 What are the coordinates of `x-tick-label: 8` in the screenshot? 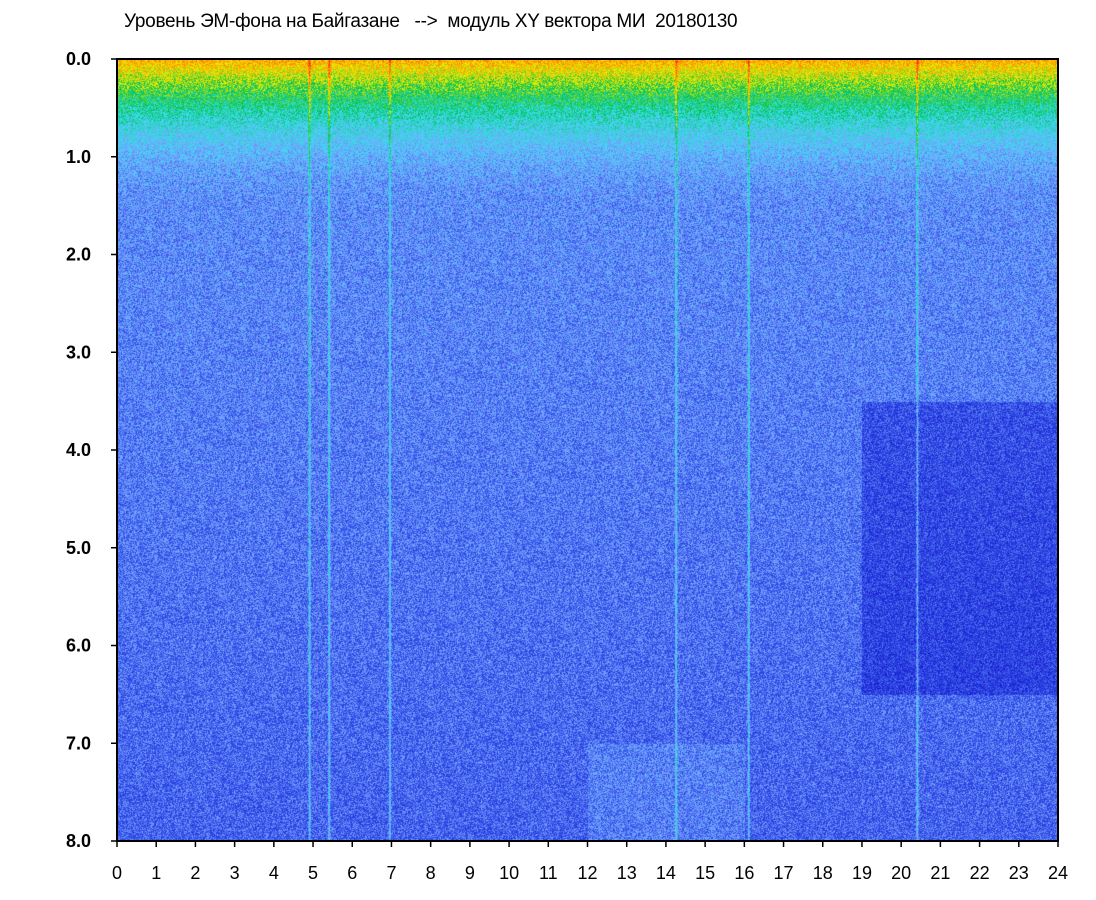 It's located at (431, 873).